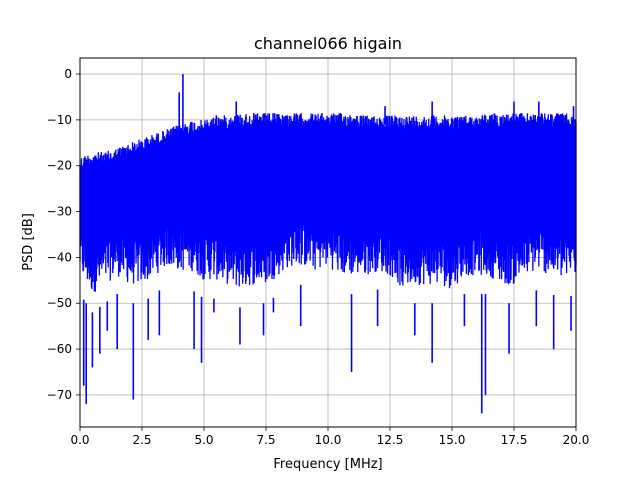  I want to click on y-tick-label: −50, so click(59, 303).